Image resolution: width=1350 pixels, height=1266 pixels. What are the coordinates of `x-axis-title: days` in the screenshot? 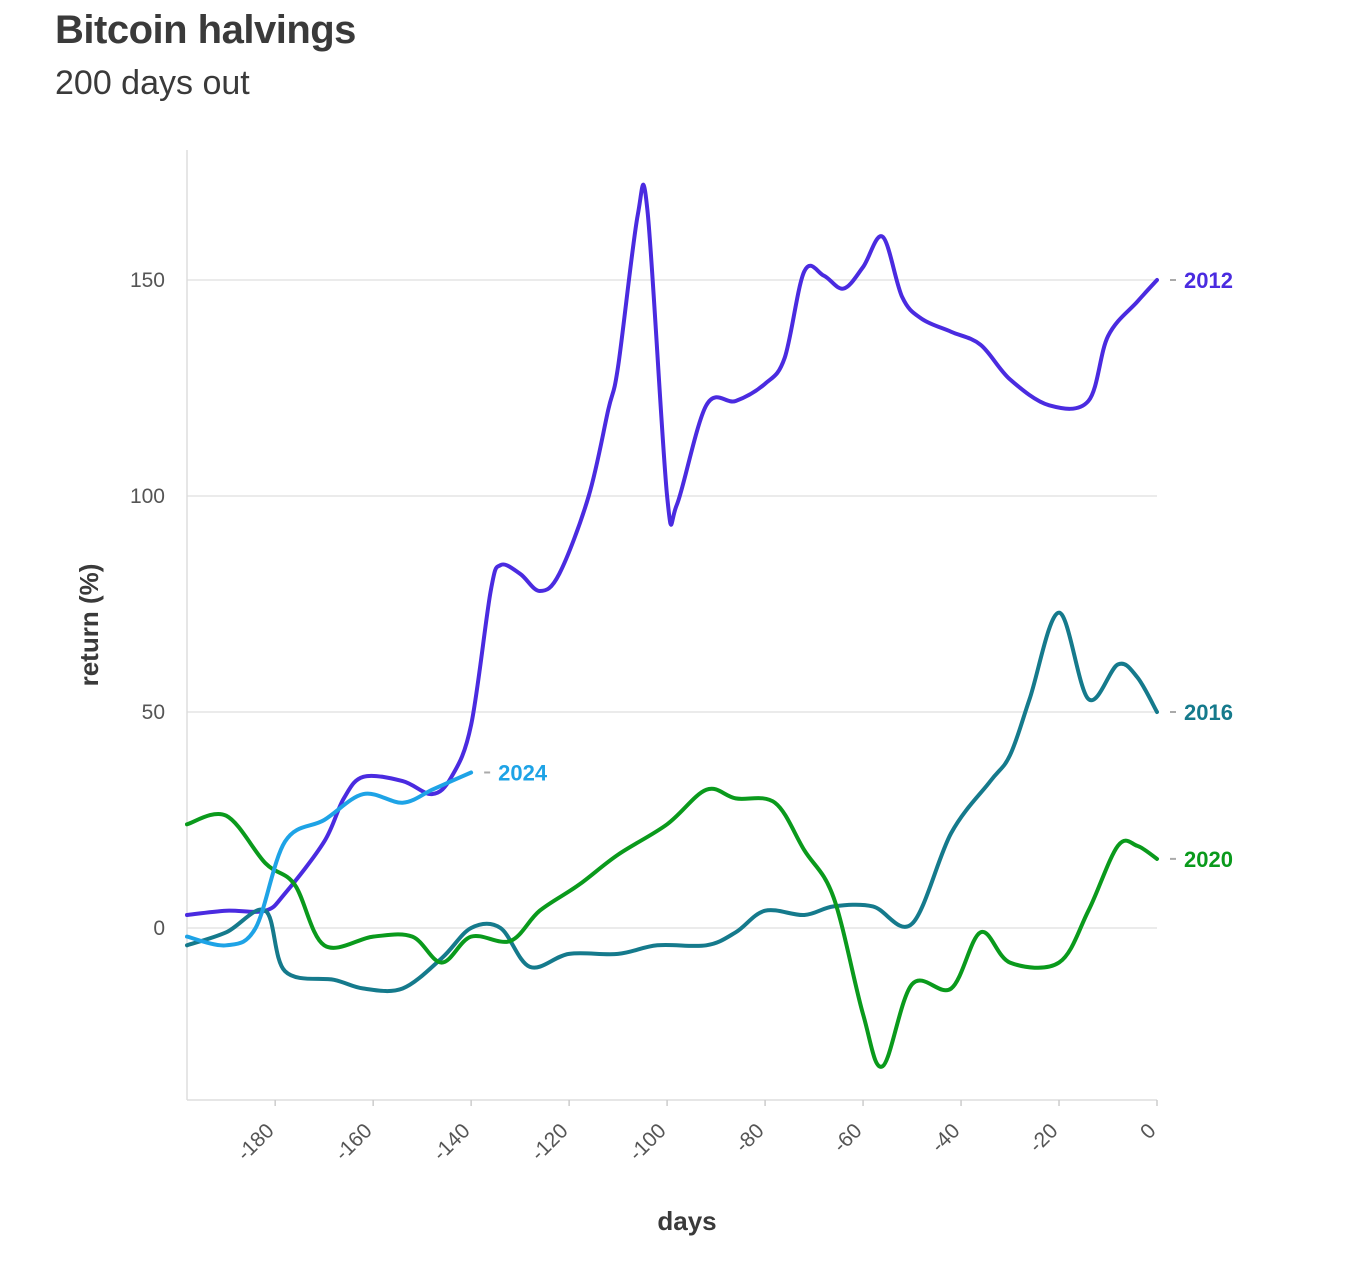 It's located at (686, 1221).